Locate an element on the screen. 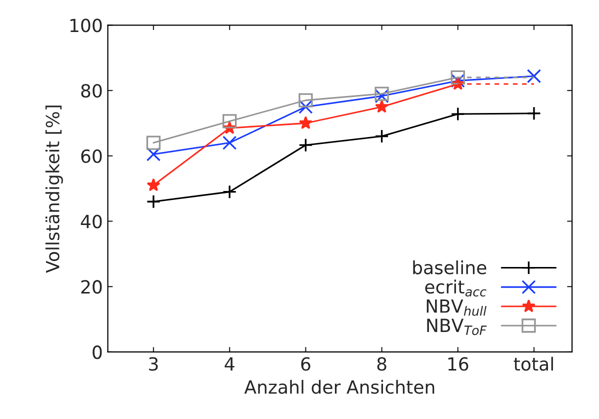 This screenshot has width=599, height=419. y-tick-label: 0 is located at coordinates (97, 352).